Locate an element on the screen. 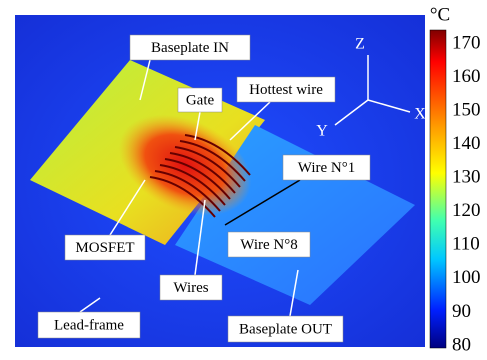  colorbar-tick: 160 is located at coordinates (466, 76).